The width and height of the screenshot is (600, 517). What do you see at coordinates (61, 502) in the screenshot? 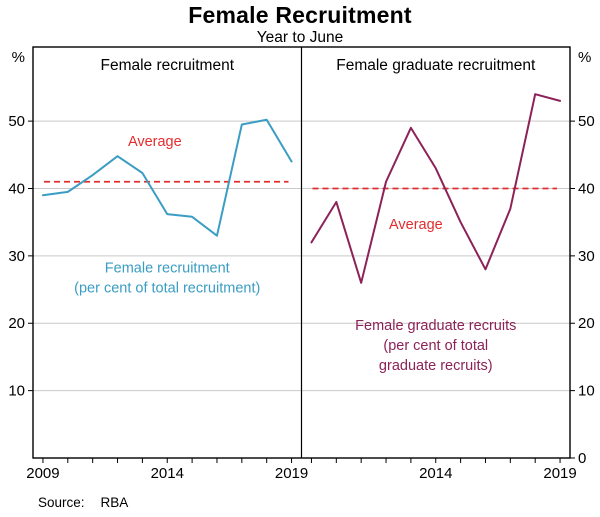
I see `source-label: Source:` at bounding box center [61, 502].